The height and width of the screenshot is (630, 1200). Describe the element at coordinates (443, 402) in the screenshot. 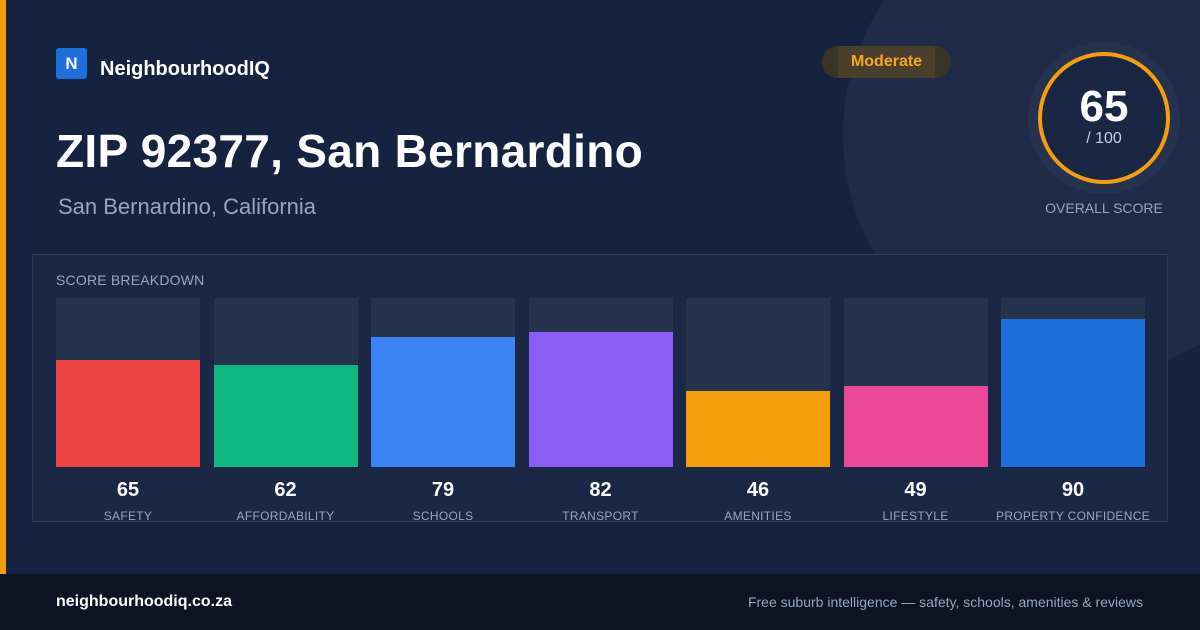

I see `bar-schools` at that location.